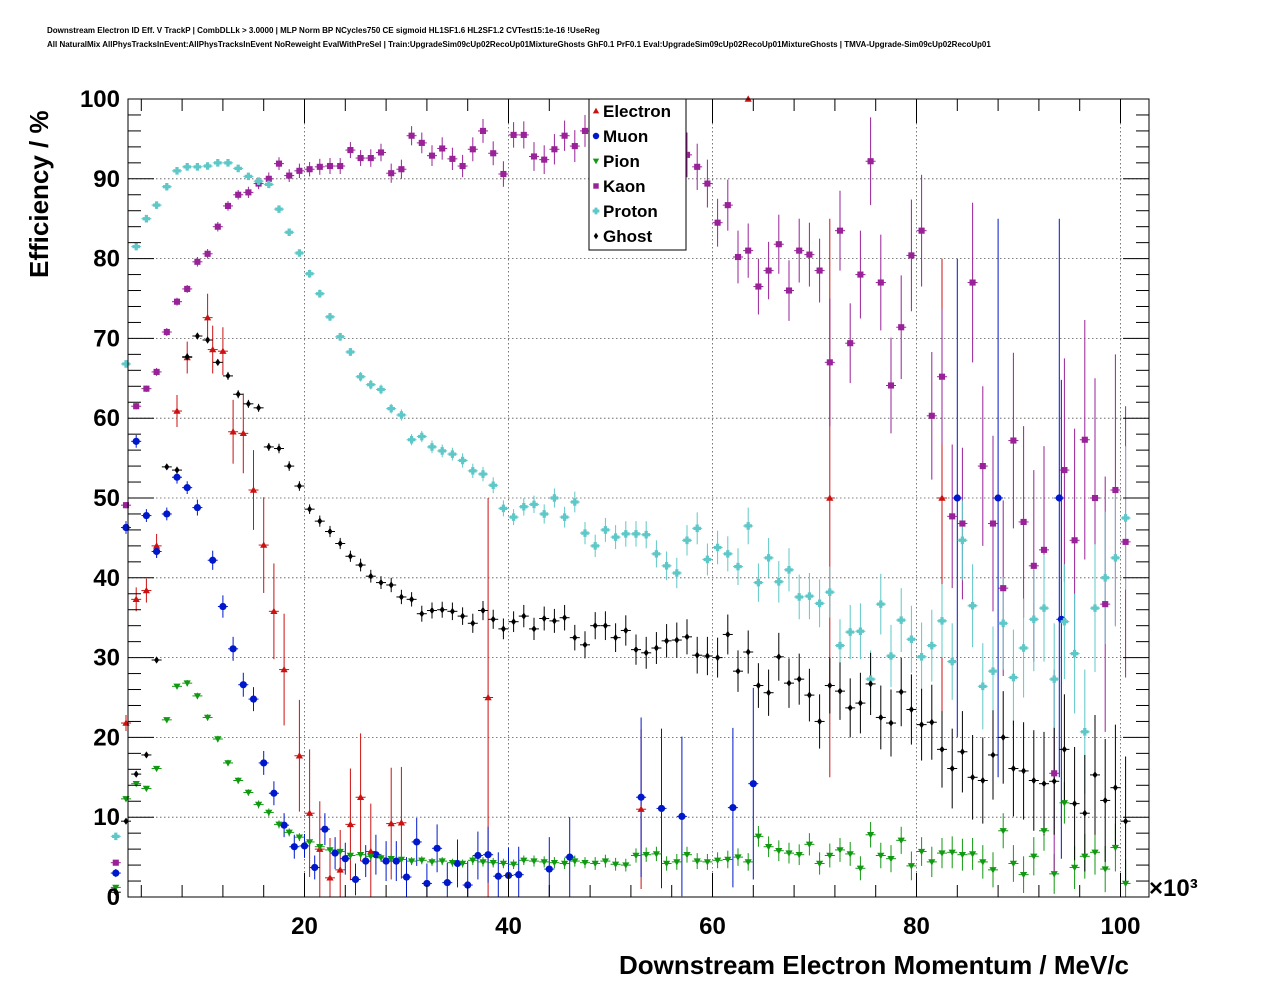 Image resolution: width=1276 pixels, height=996 pixels. Describe the element at coordinates (106, 737) in the screenshot. I see `y-tick-label: 20` at that location.